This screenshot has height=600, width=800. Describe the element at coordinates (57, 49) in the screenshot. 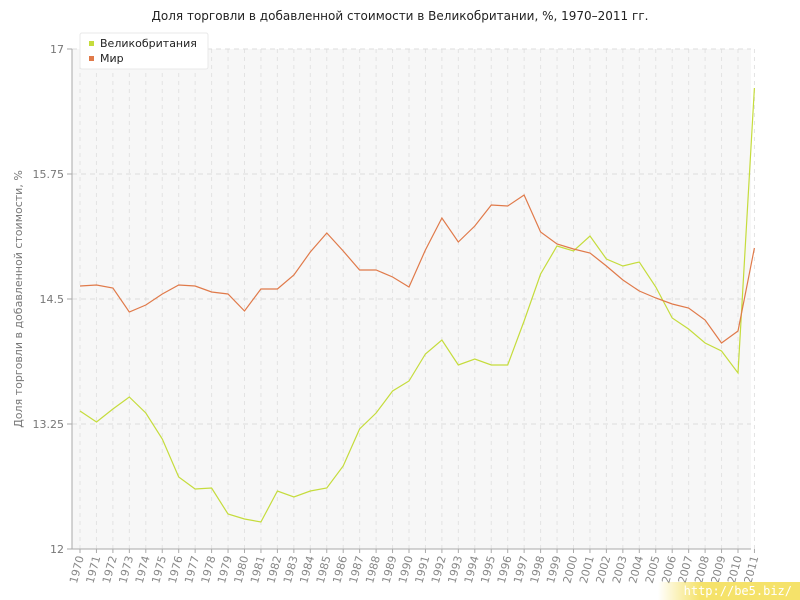

I see `y-tick-label: 17` at that location.